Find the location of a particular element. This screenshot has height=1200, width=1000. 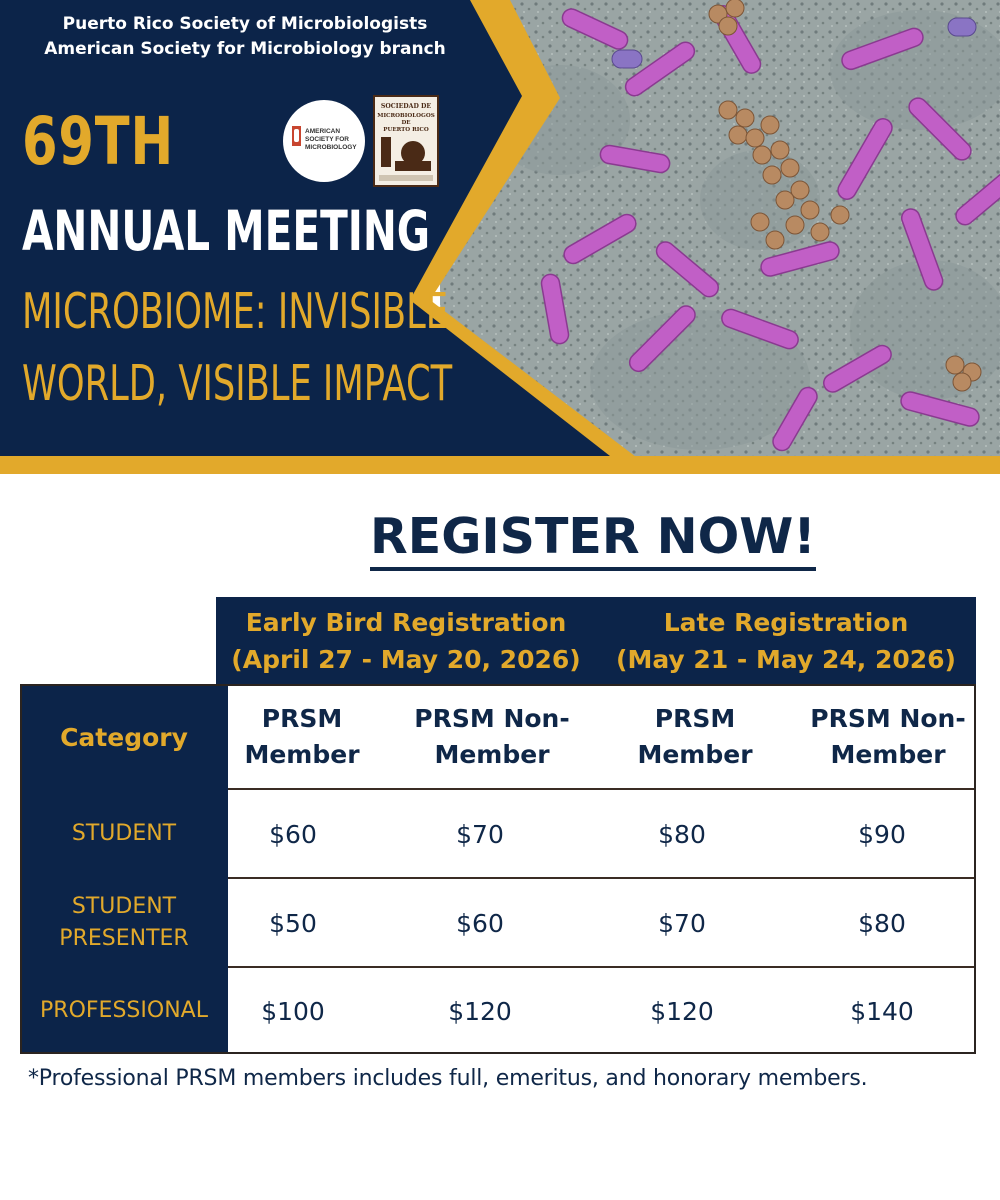

theme-line-1: MICROBIOME: INVISIBLE is located at coordinates (235, 311).